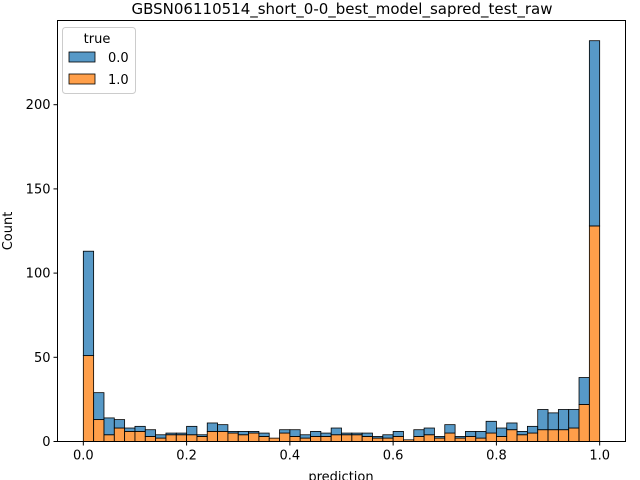 Image resolution: width=640 pixels, height=480 pixels. I want to click on x-axis-label: prediction, so click(340, 475).